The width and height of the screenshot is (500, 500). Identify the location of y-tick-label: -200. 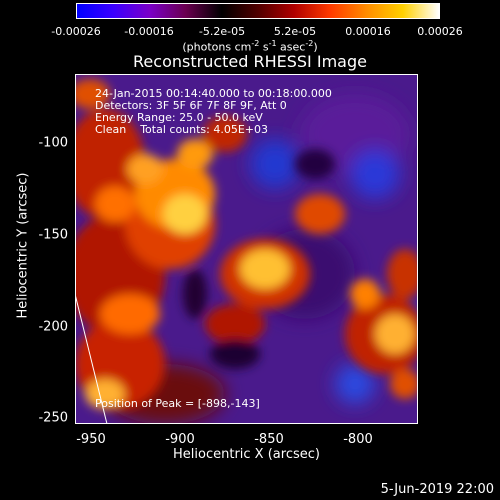
(53, 327).